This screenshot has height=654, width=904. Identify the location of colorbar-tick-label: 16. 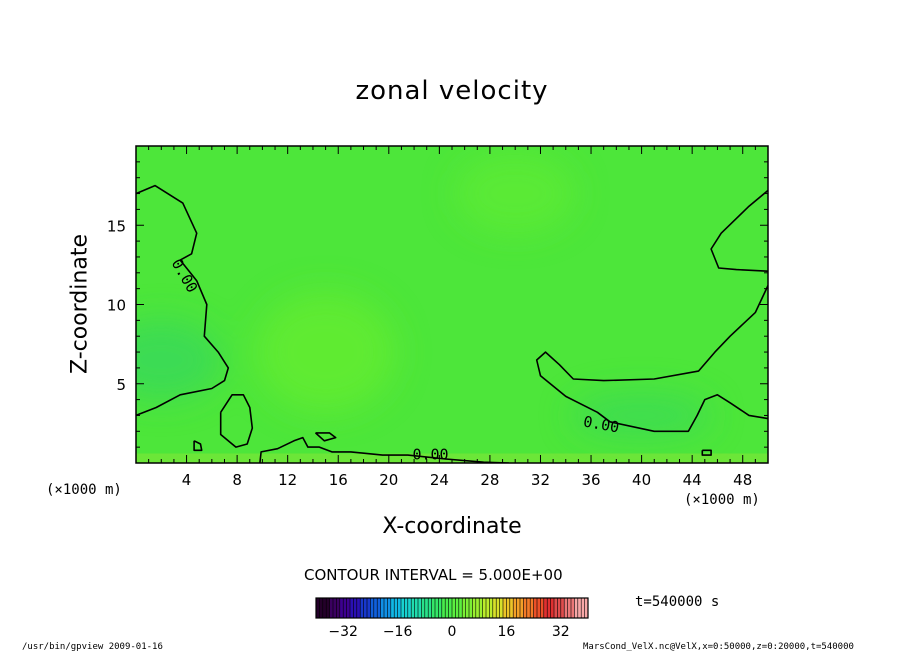
(506, 632).